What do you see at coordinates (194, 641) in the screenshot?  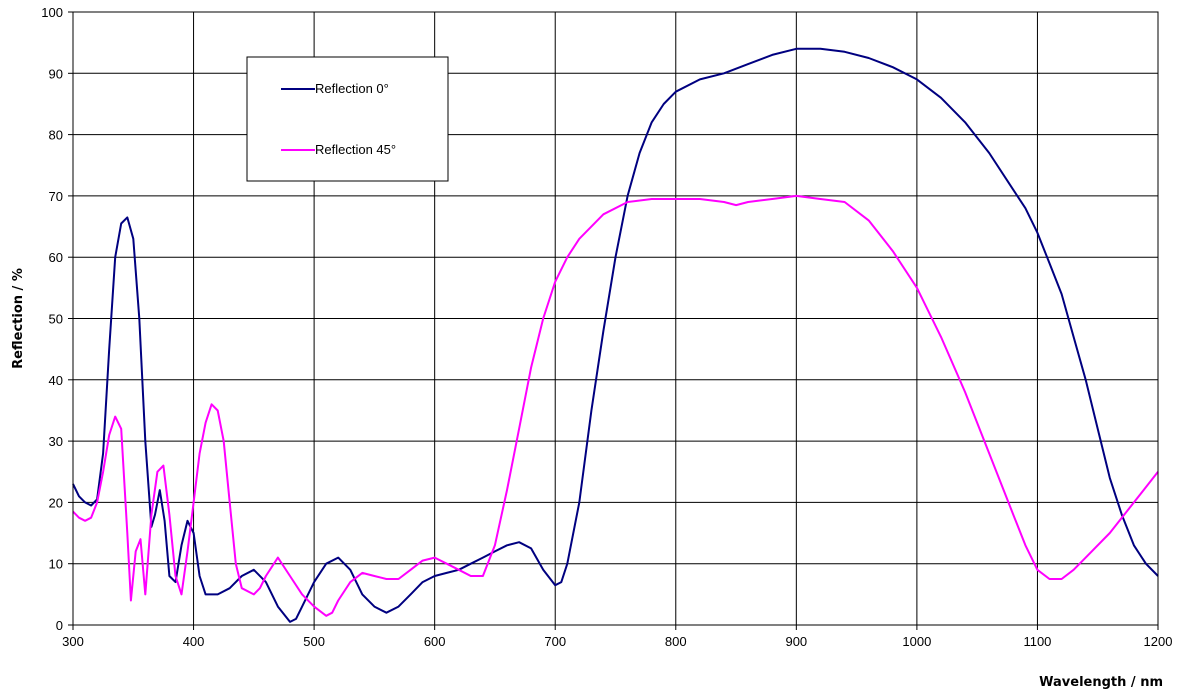 I see `x-tick-label: 400` at bounding box center [194, 641].